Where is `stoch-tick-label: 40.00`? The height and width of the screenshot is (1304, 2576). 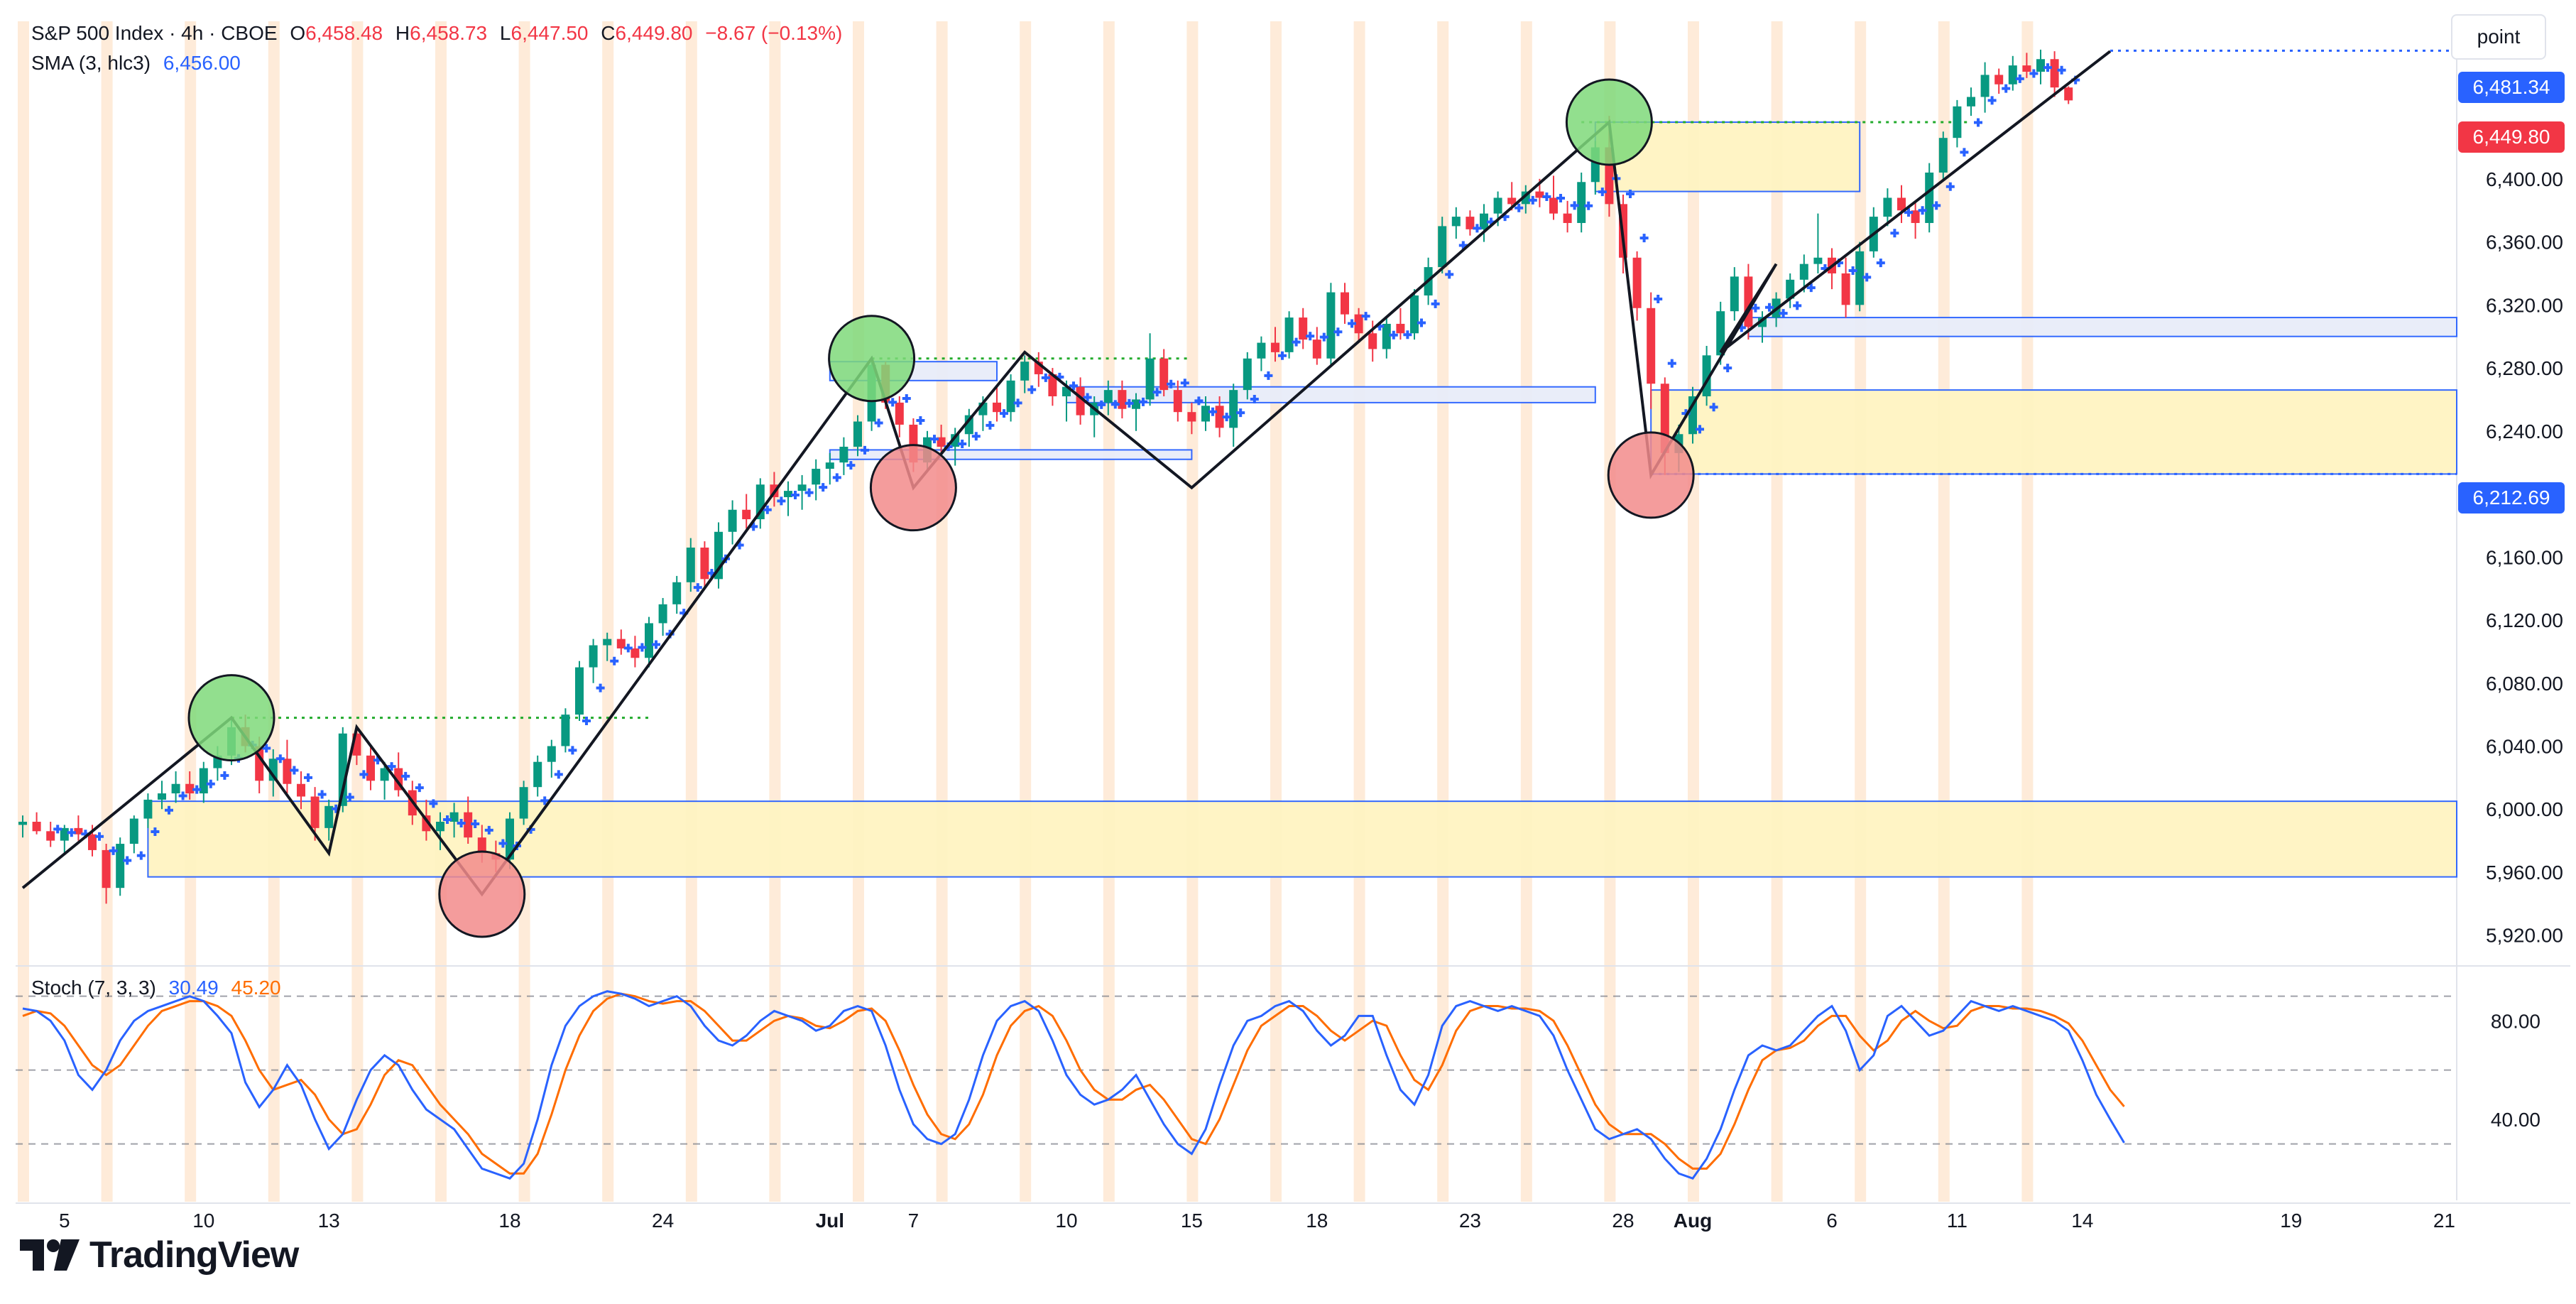 stoch-tick-label: 40.00 is located at coordinates (2515, 1120).